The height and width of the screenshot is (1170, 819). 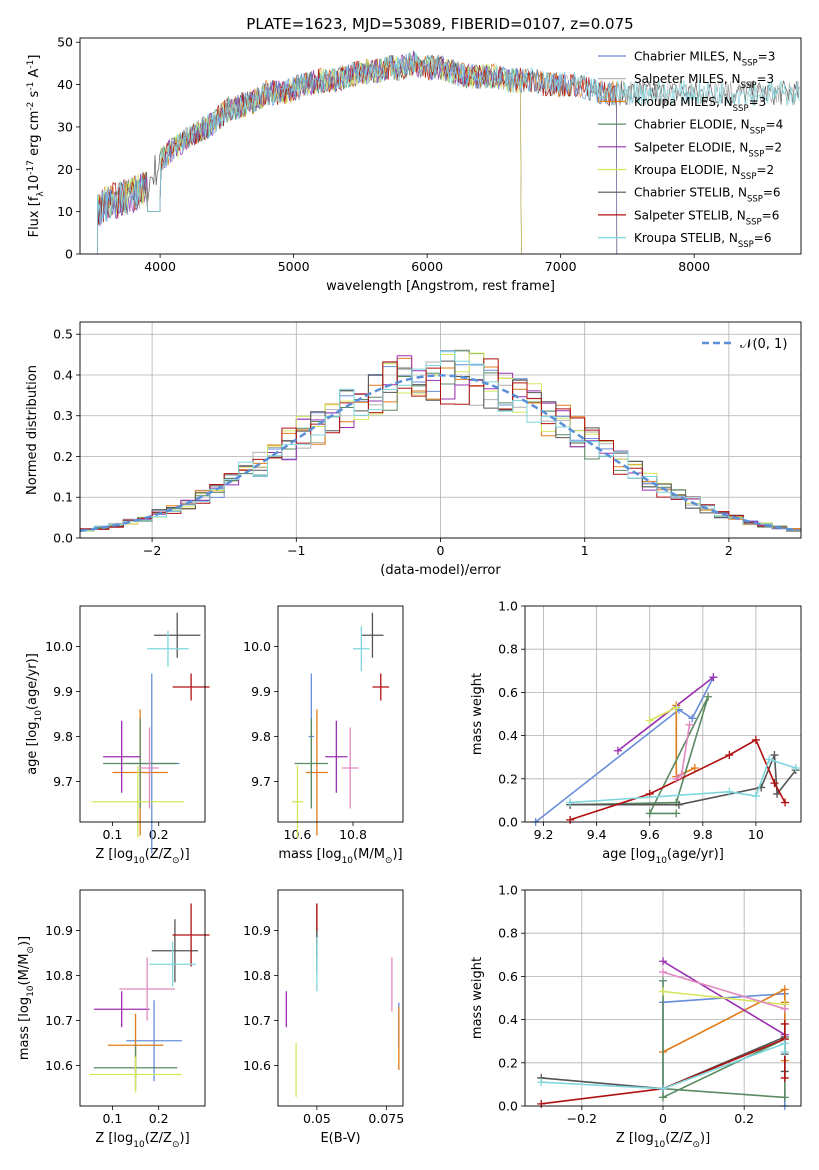 I want to click on histogram-step, so click(x=440, y=442).